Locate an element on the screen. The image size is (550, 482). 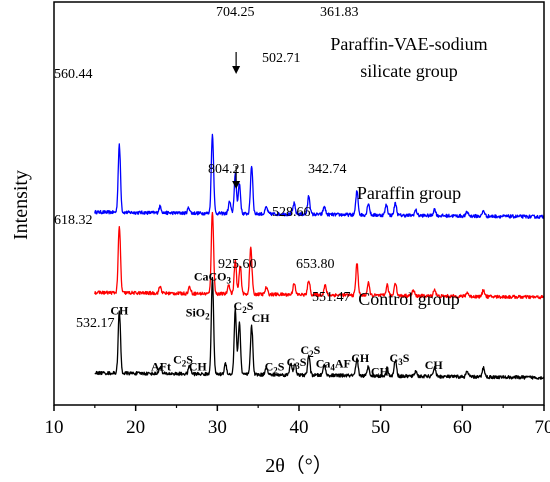
peak-value-label: 925.60 is located at coordinates (237, 264).